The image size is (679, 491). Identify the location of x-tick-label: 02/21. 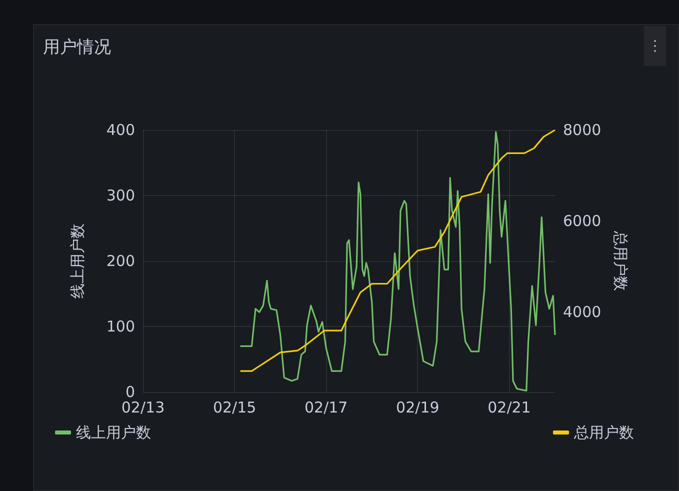
(509, 407).